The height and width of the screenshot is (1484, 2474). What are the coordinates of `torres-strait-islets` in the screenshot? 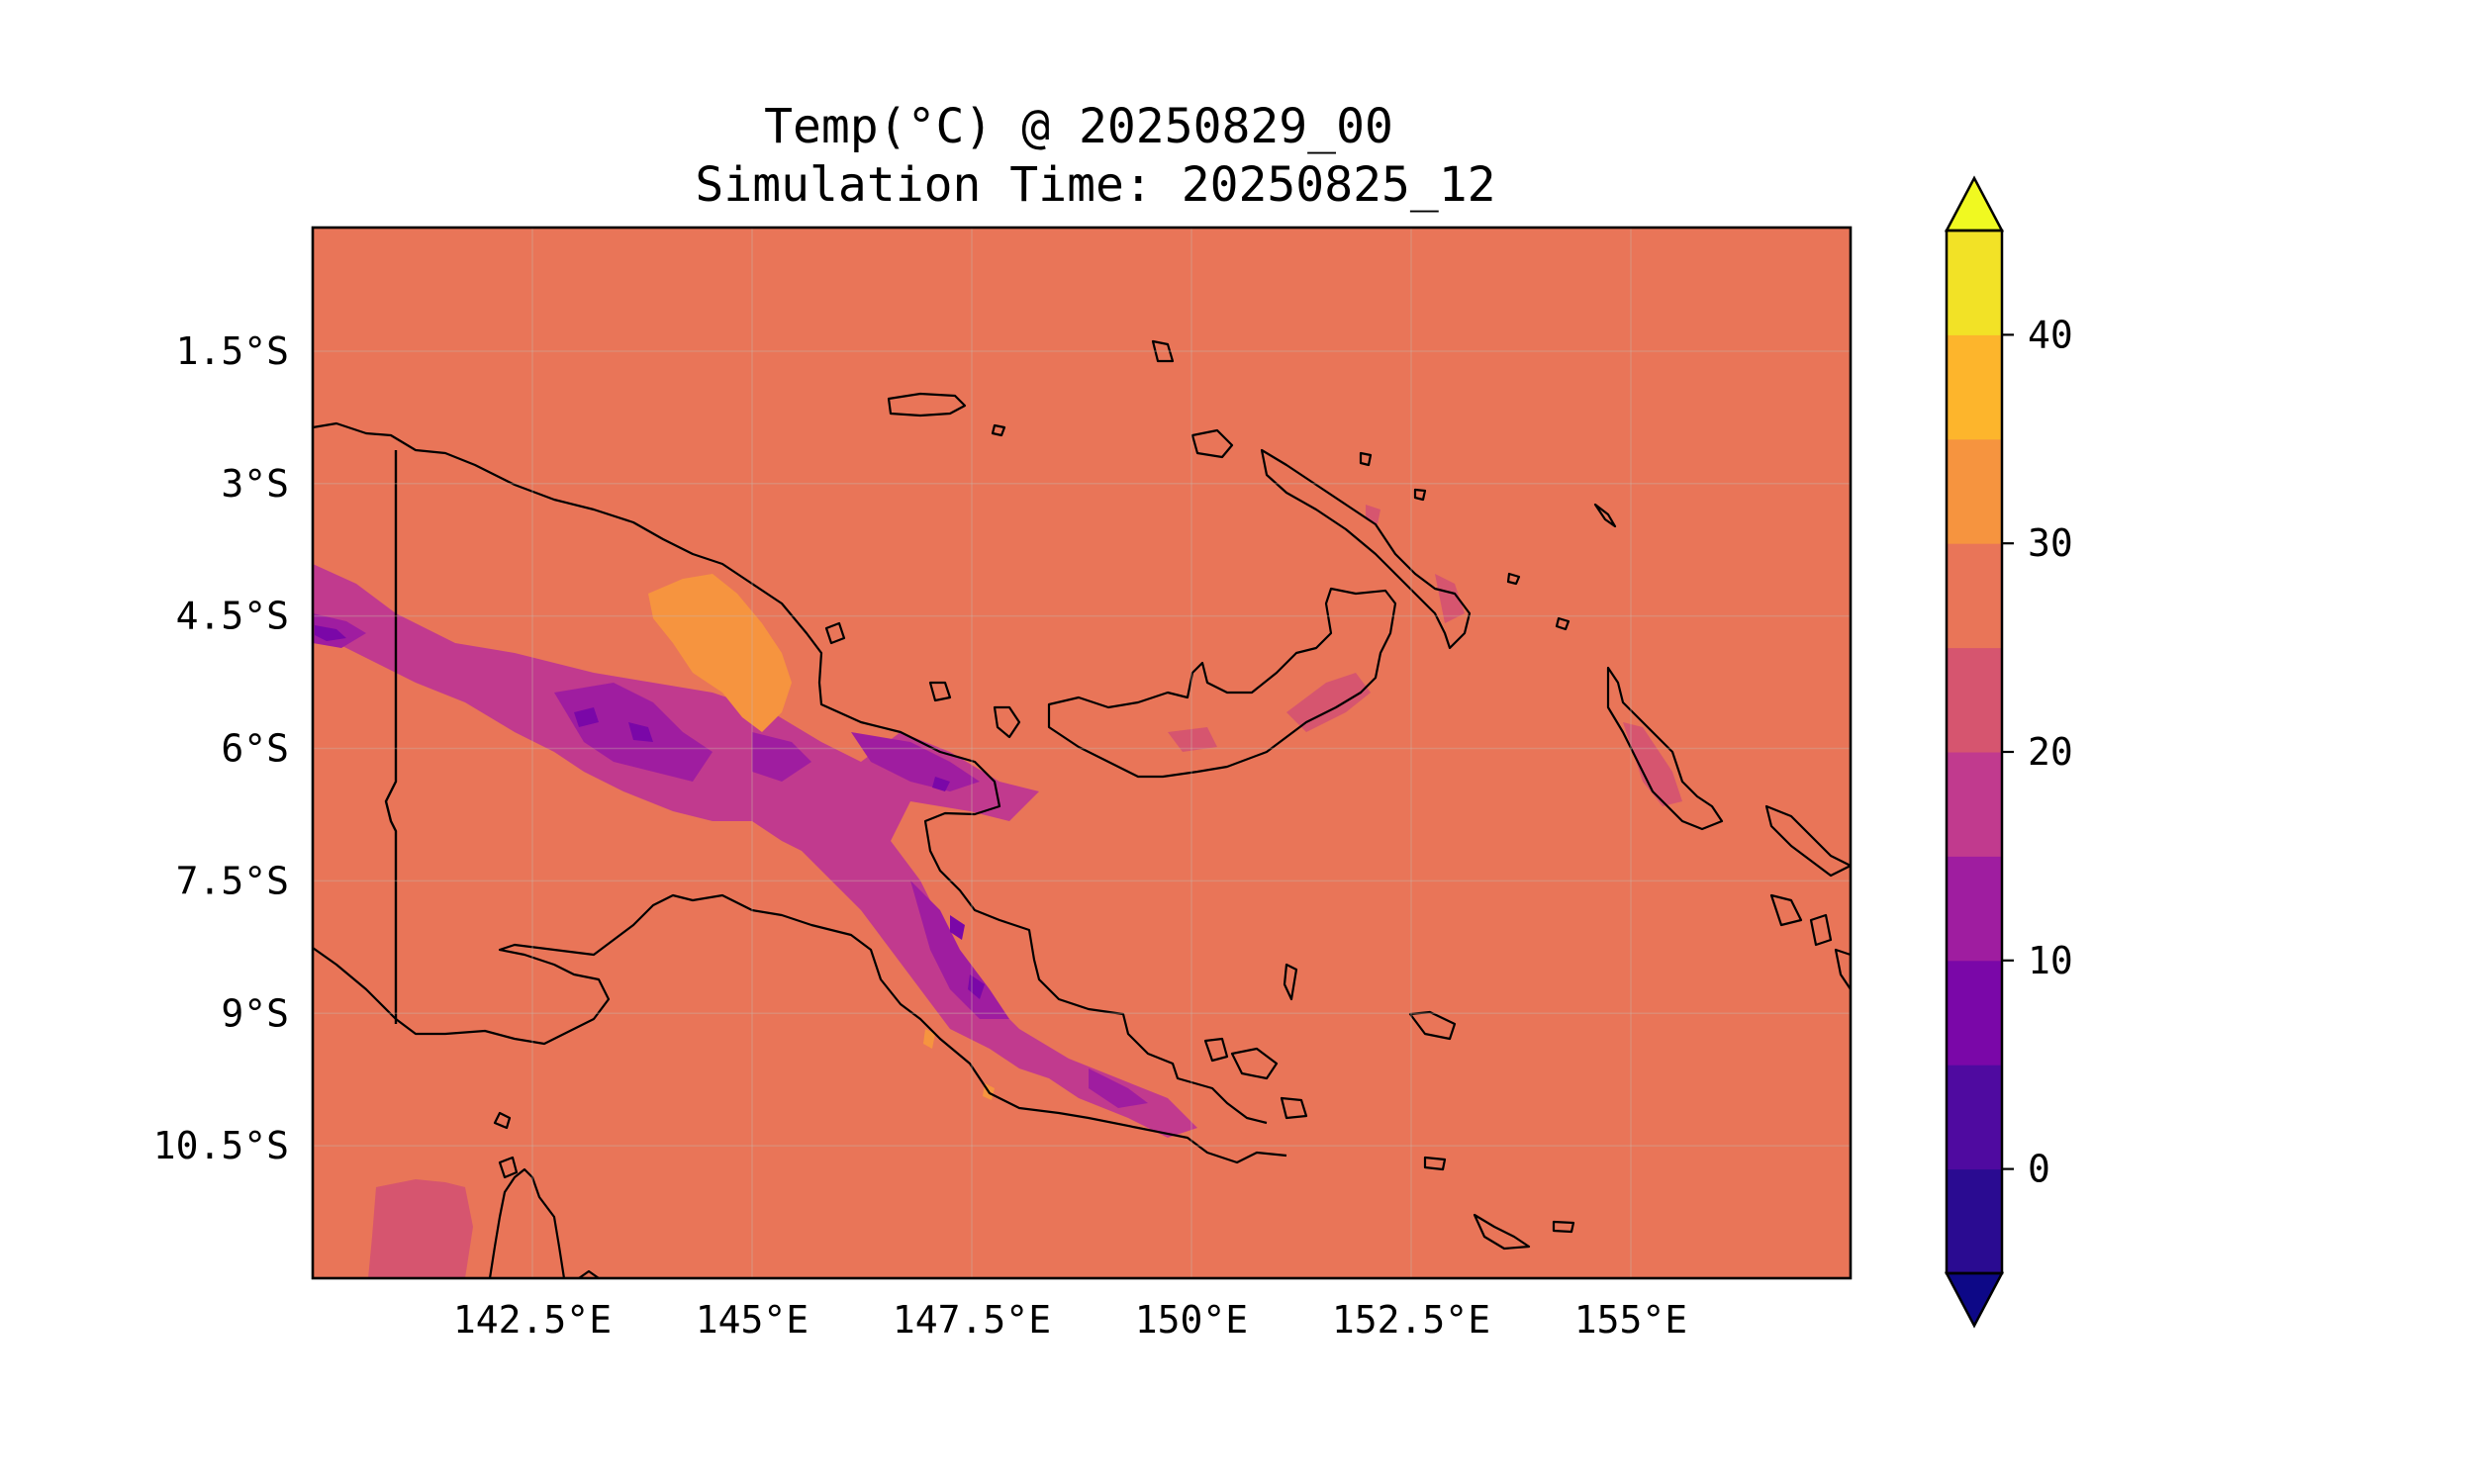 It's located at (506, 1145).